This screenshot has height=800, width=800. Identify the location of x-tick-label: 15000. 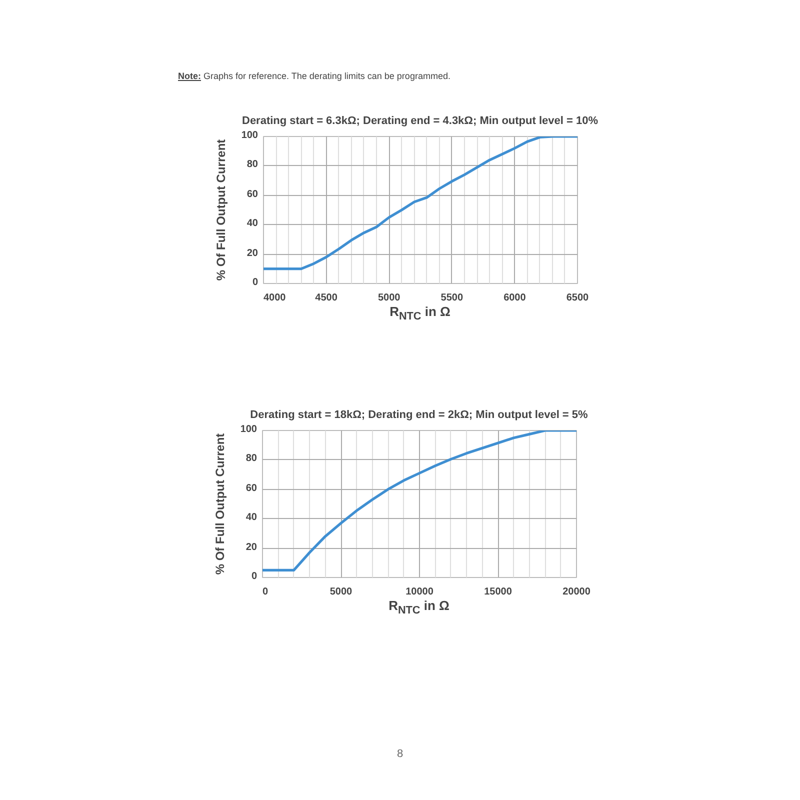
(498, 592).